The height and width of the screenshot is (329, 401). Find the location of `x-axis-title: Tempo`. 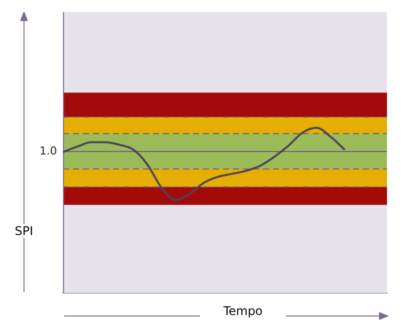

x-axis-title: Tempo is located at coordinates (243, 311).